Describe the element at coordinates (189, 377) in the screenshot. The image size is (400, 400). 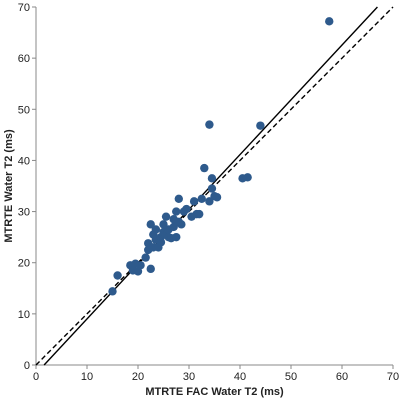
I see `x-tick-label: 30` at that location.